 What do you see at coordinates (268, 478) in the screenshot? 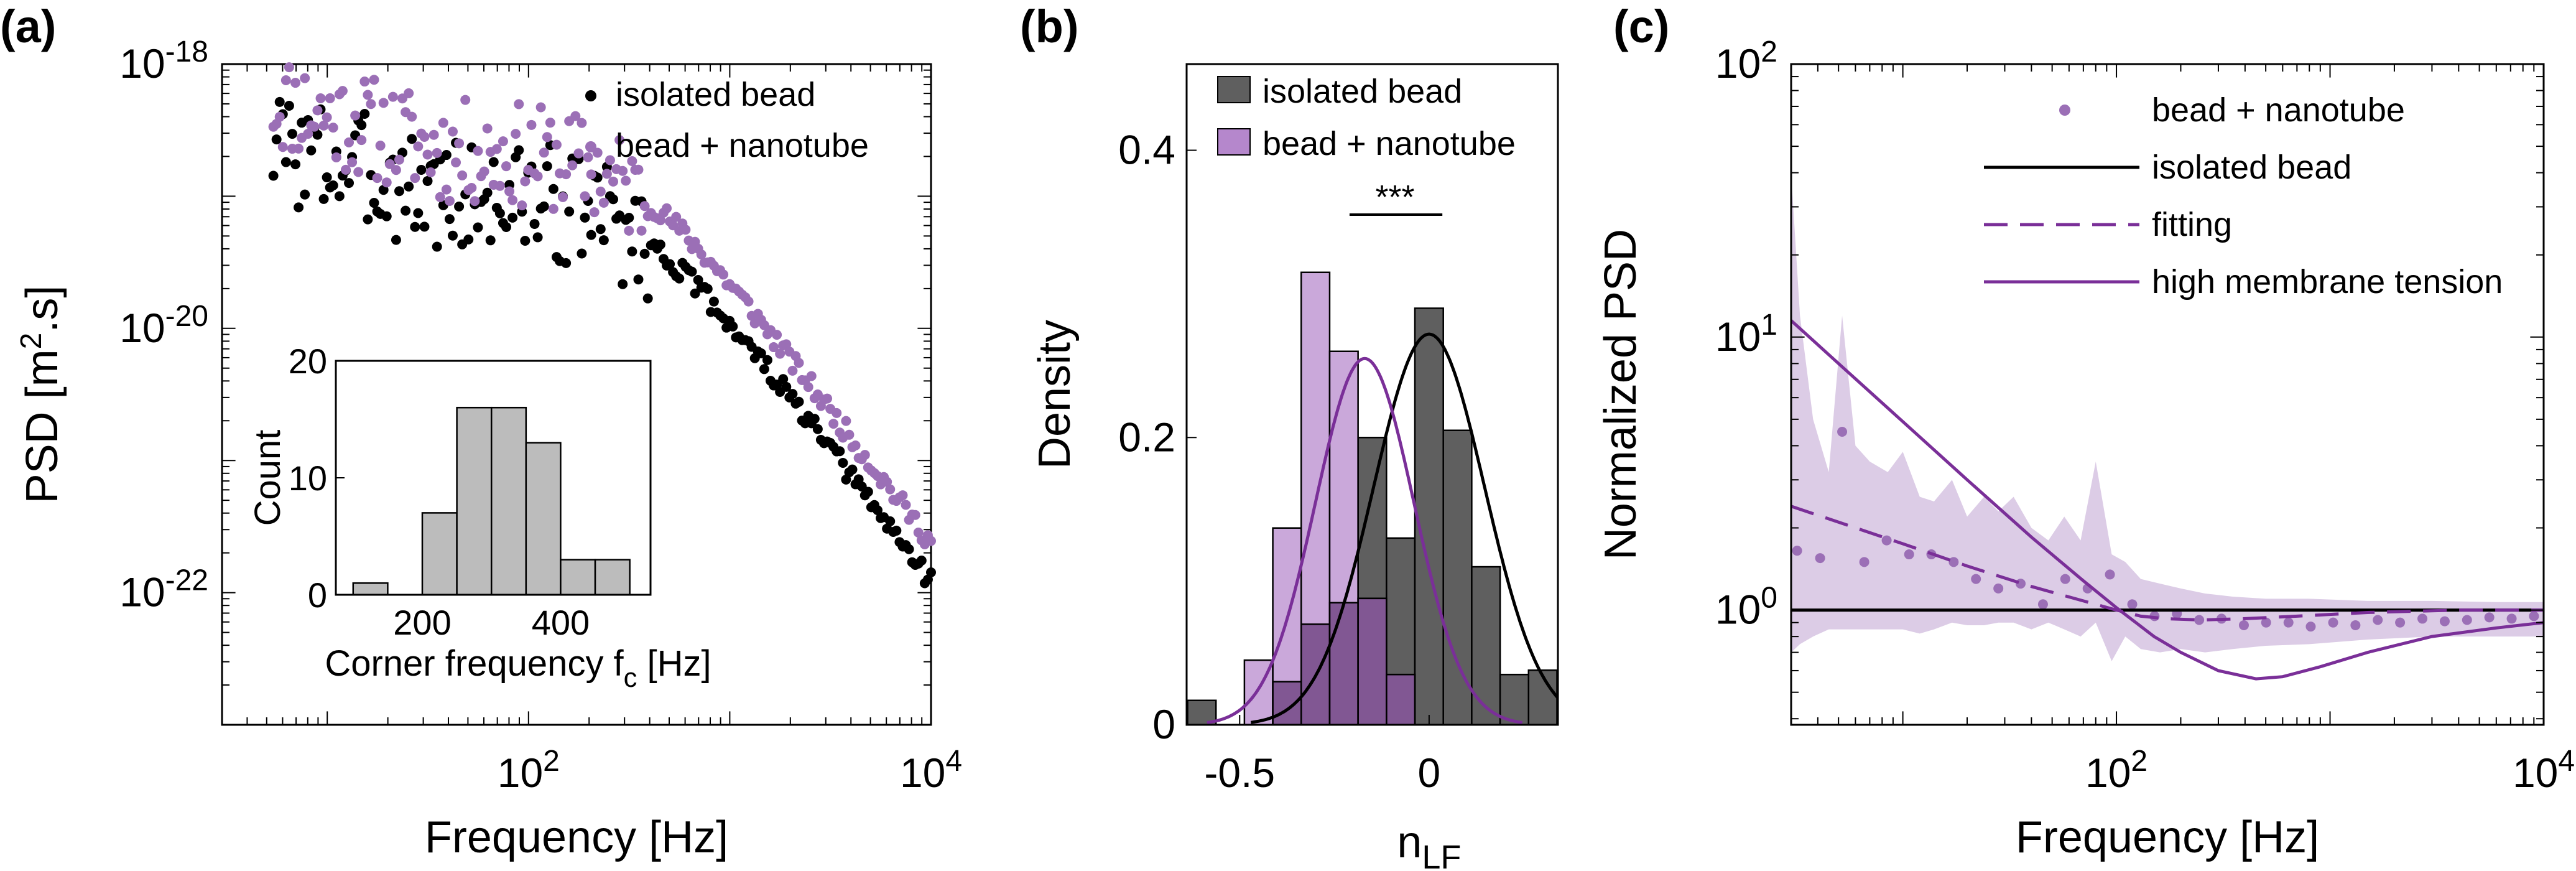
I see `inset-y-axis-label: Count` at bounding box center [268, 478].